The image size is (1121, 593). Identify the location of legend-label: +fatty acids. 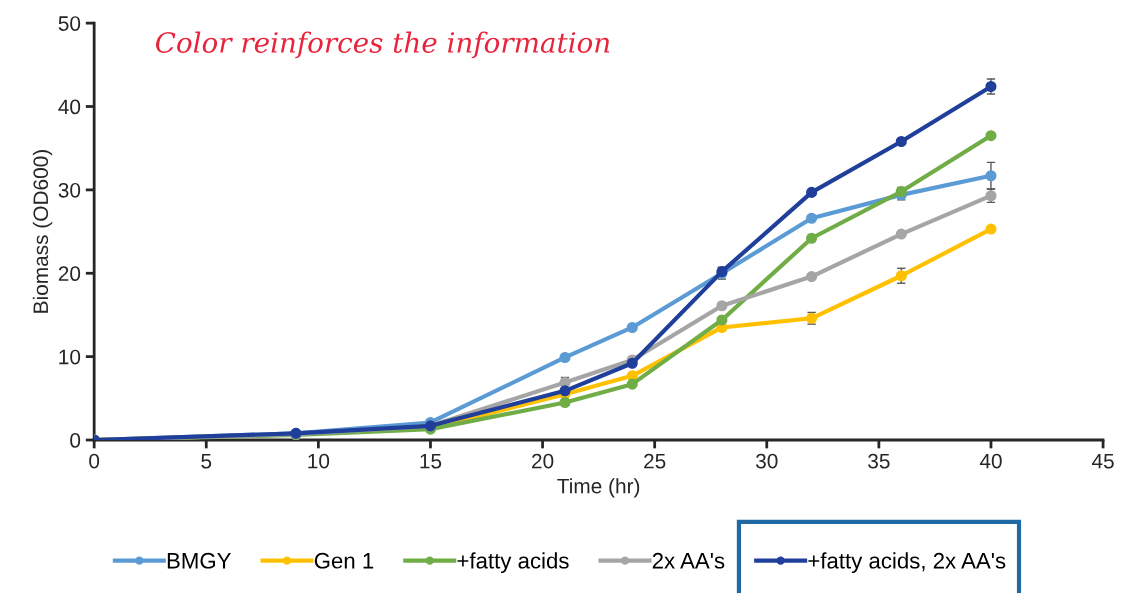
(513, 562).